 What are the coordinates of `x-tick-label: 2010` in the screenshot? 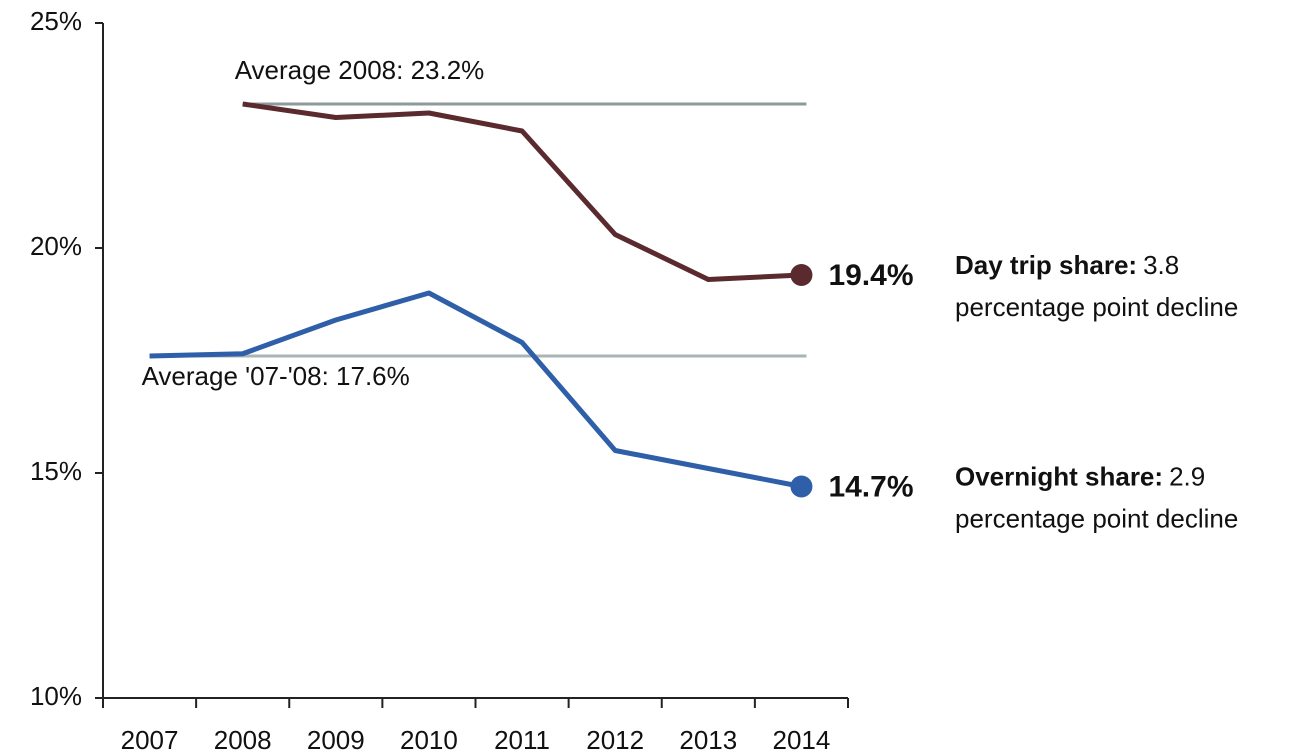 It's located at (429, 740).